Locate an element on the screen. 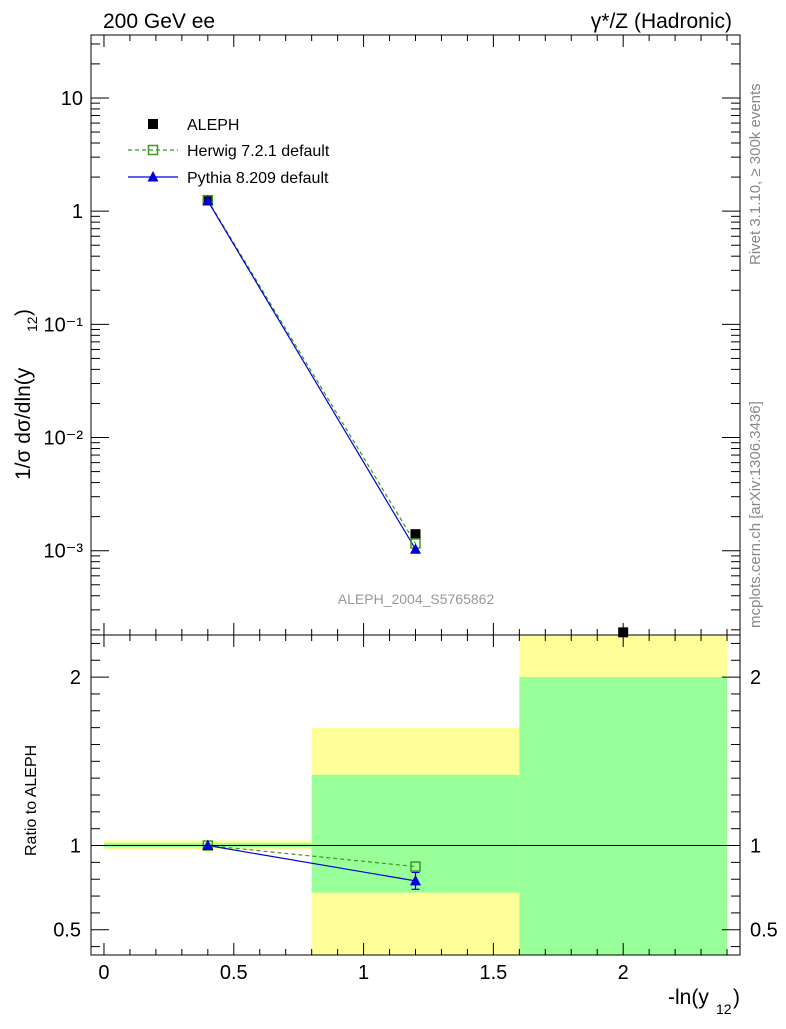  lower-ytick-label-right-2: 2 is located at coordinates (755, 678).